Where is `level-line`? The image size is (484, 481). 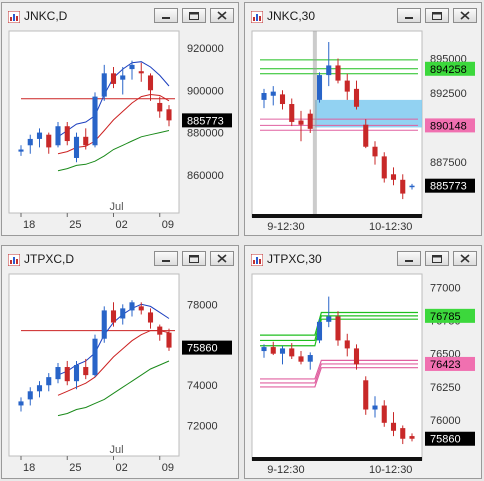 level-line is located at coordinates (339, 369).